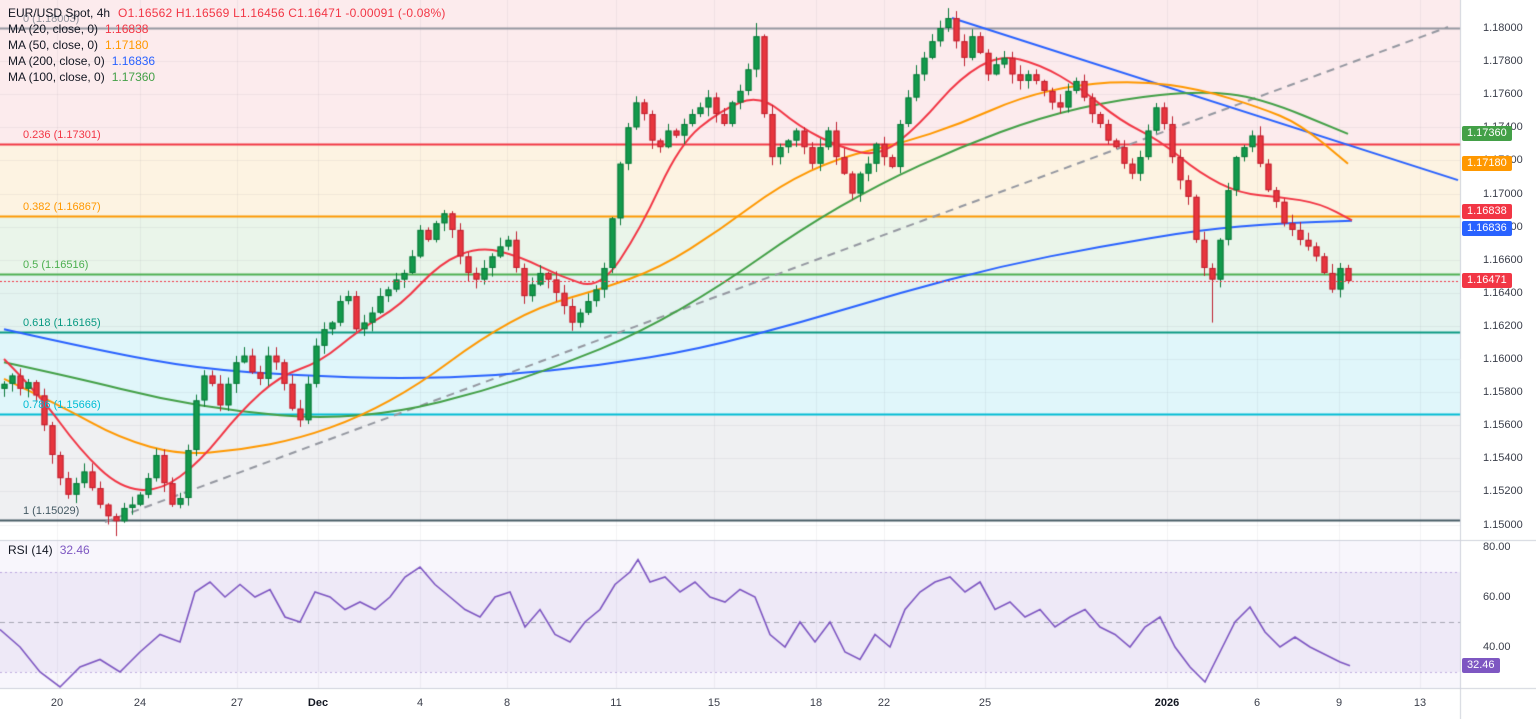 This screenshot has width=1536, height=719. What do you see at coordinates (714, 703) in the screenshot?
I see `time-axis-label: 15` at bounding box center [714, 703].